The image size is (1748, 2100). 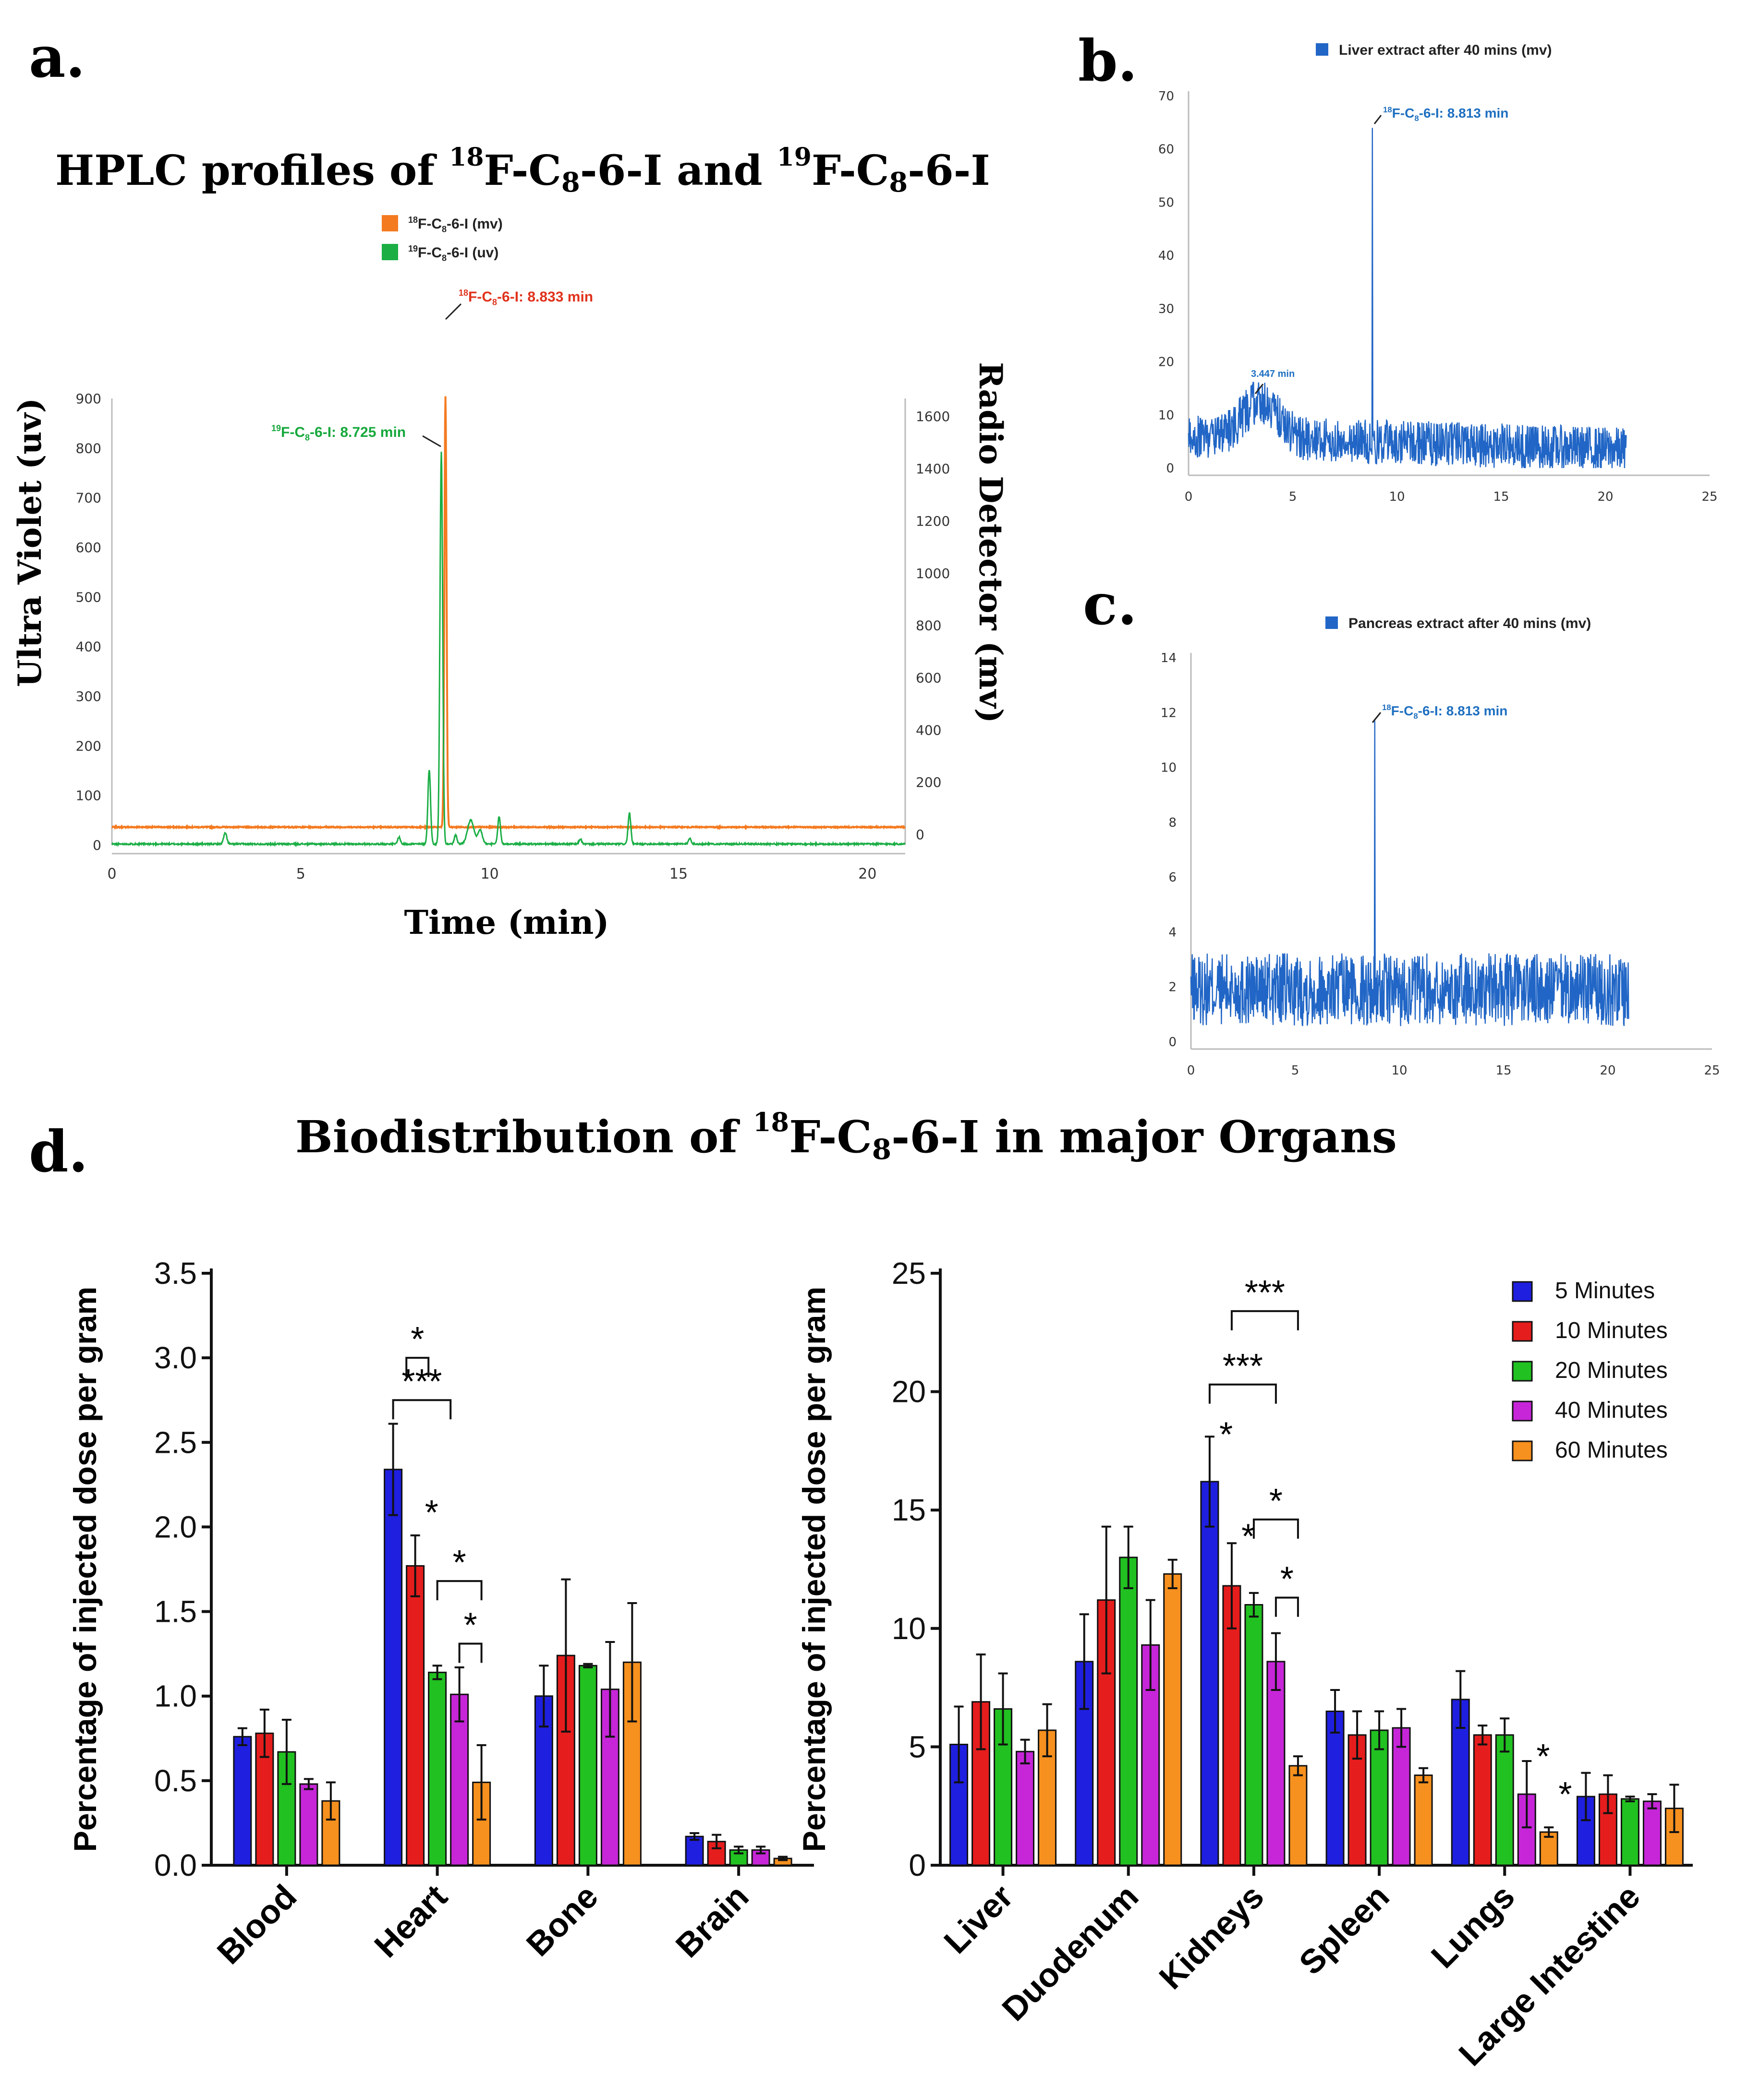 I want to click on hplc-ytick-right: 1400, so click(x=933, y=469).